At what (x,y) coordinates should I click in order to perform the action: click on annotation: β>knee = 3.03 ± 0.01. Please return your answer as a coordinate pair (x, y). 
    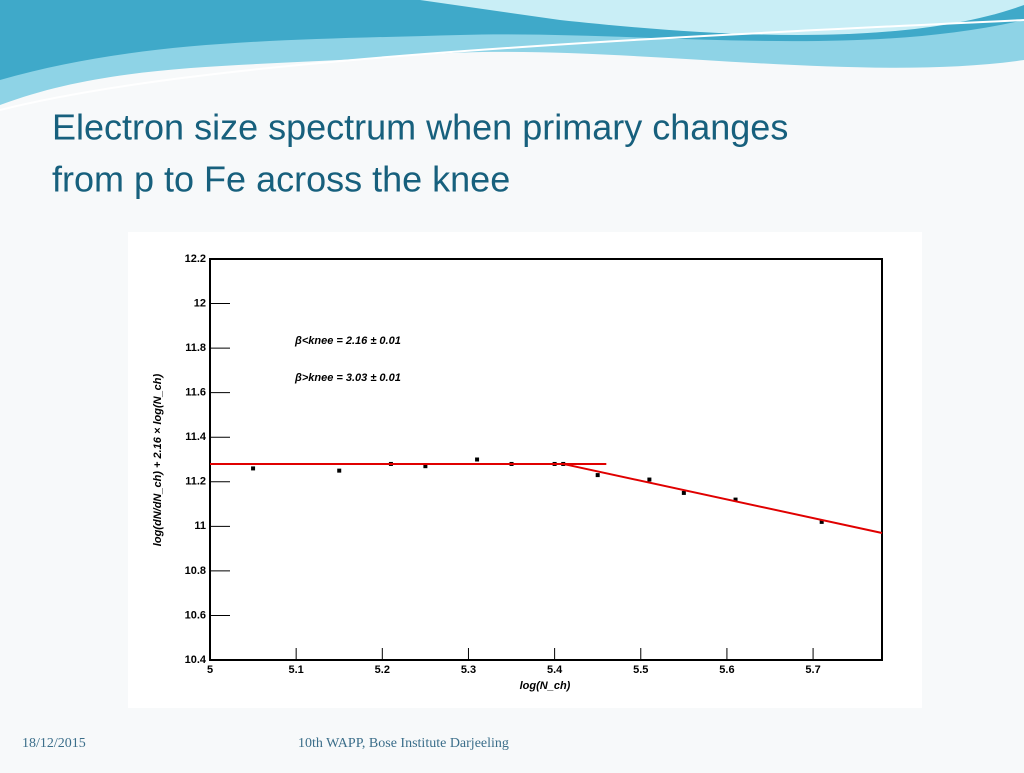
    Looking at the image, I should click on (347, 378).